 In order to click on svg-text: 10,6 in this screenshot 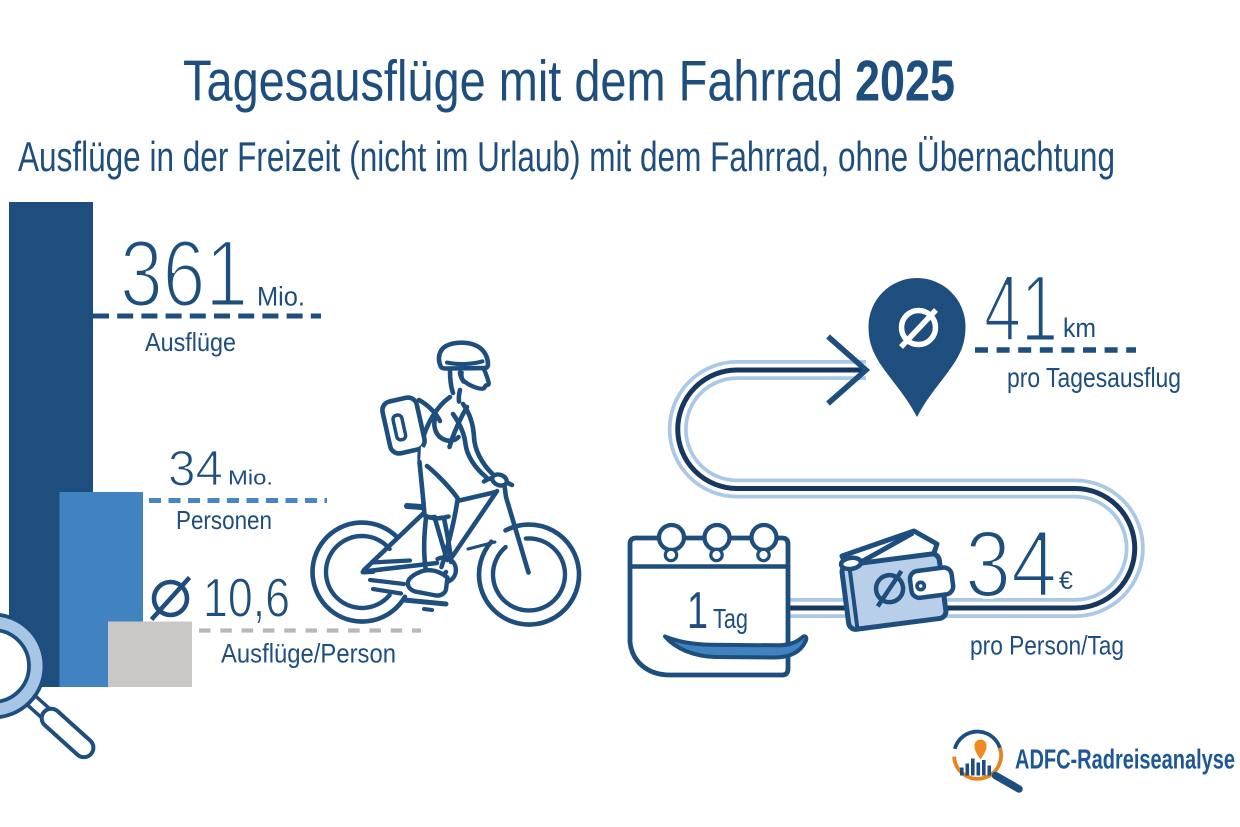, I will do `click(246, 598)`.